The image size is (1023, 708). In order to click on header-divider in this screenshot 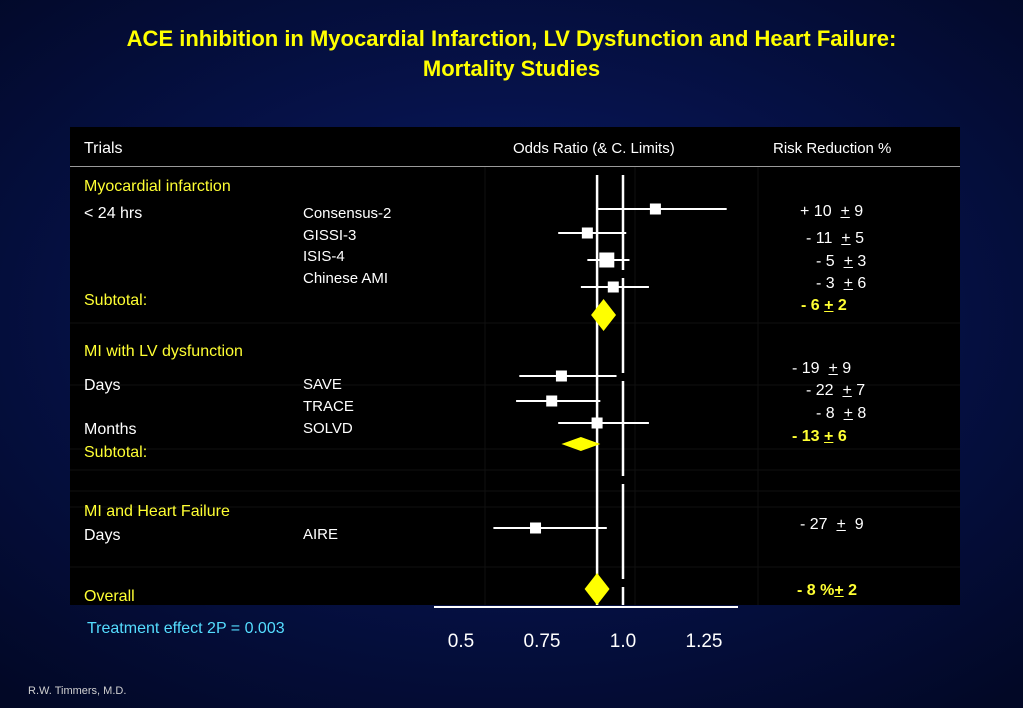, I will do `click(515, 166)`.